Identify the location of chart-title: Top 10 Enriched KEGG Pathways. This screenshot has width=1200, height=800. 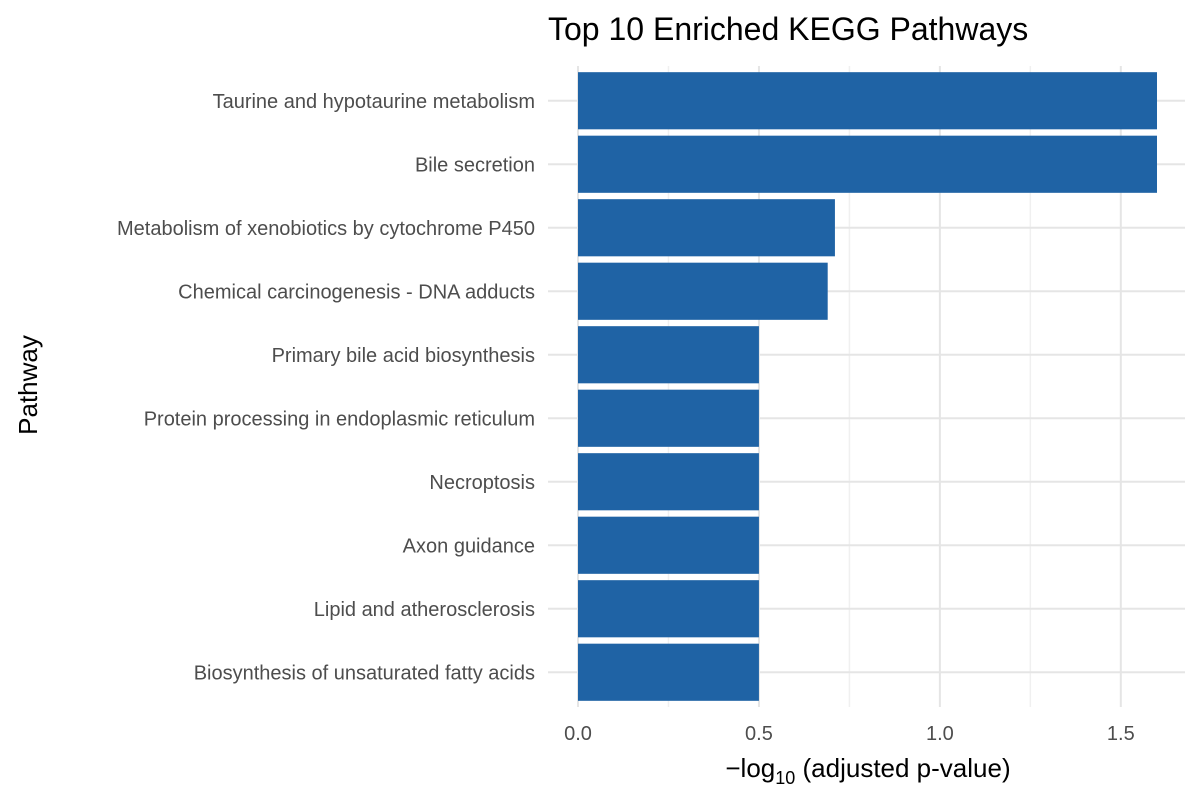
(788, 29).